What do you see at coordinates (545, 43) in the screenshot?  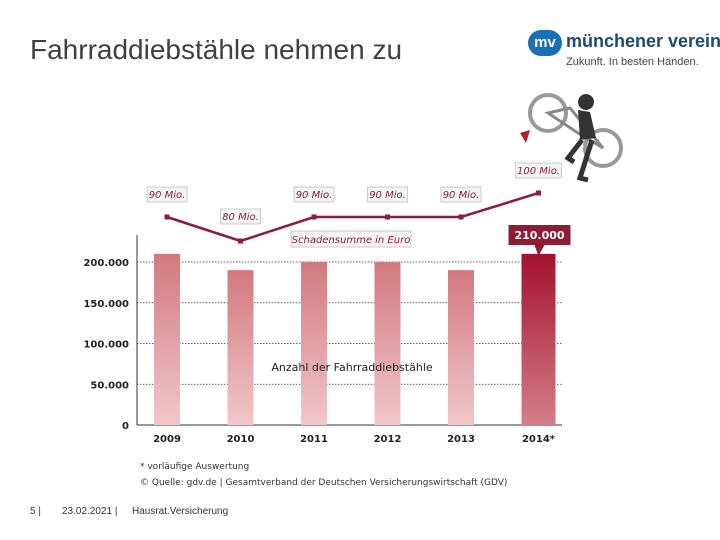 I see `logo-badge: mv` at bounding box center [545, 43].